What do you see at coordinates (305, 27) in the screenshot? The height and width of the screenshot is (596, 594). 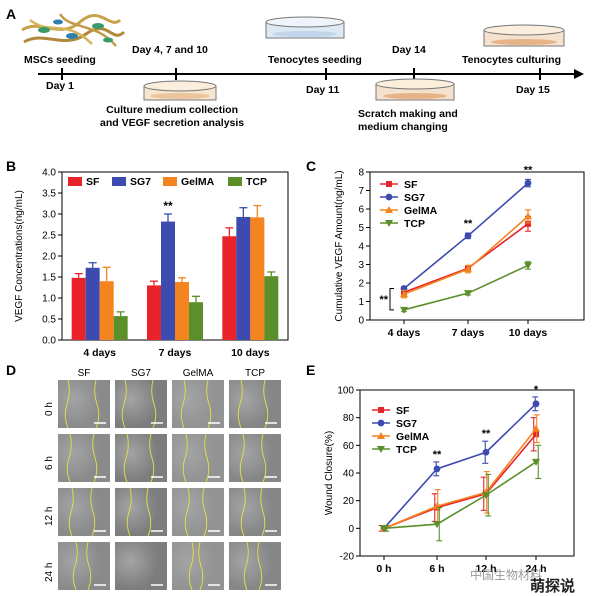 I see `dish-tenocytes-seeding` at bounding box center [305, 27].